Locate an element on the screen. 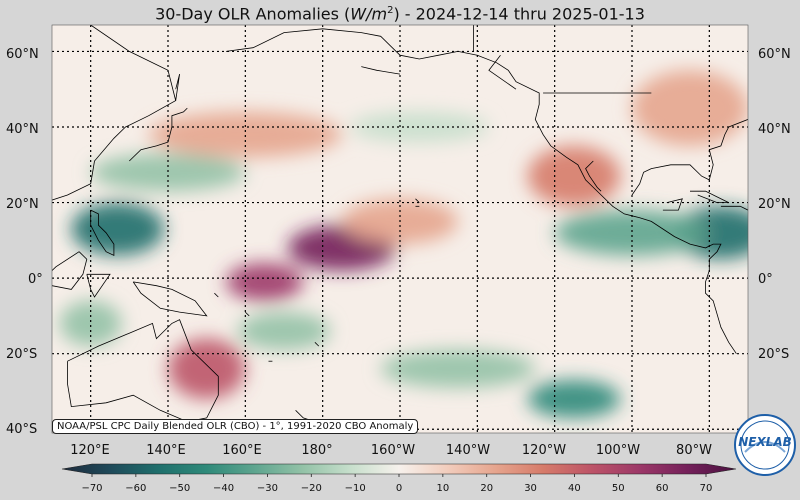 Image resolution: width=800 pixels, height=500 pixels. lon-label-160e: 160°E is located at coordinates (242, 450).